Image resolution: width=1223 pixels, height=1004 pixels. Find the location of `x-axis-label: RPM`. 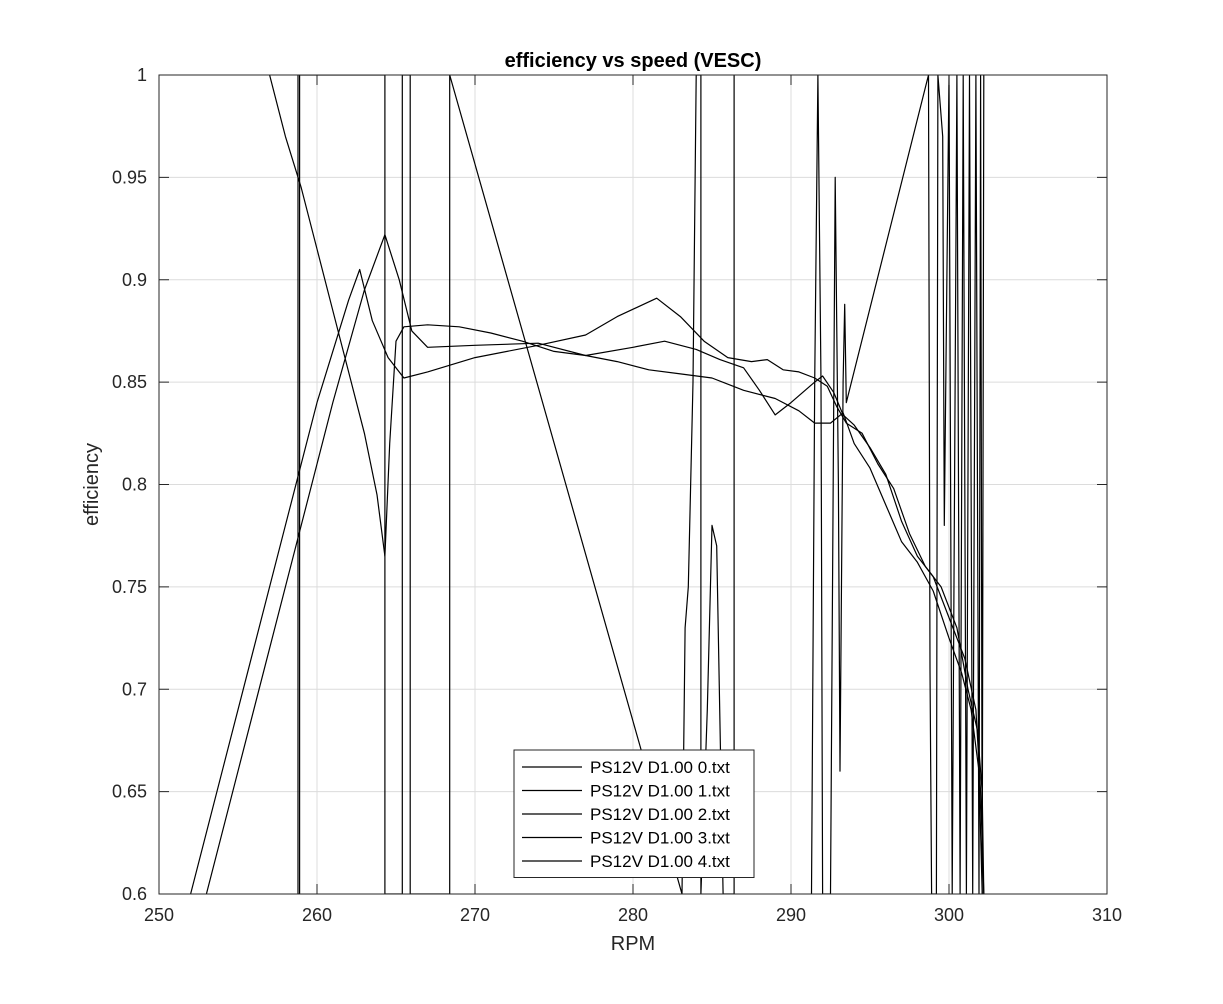

x-axis-label: RPM is located at coordinates (633, 944).